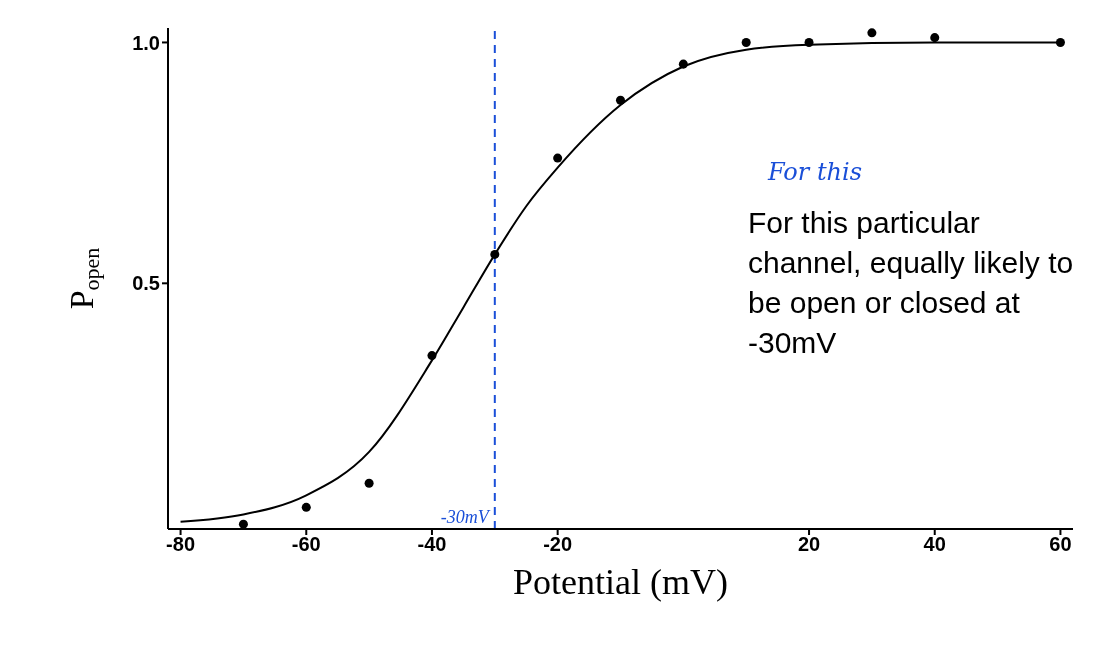 The image size is (1107, 652). I want to click on x-tick-label: 20, so click(809, 544).